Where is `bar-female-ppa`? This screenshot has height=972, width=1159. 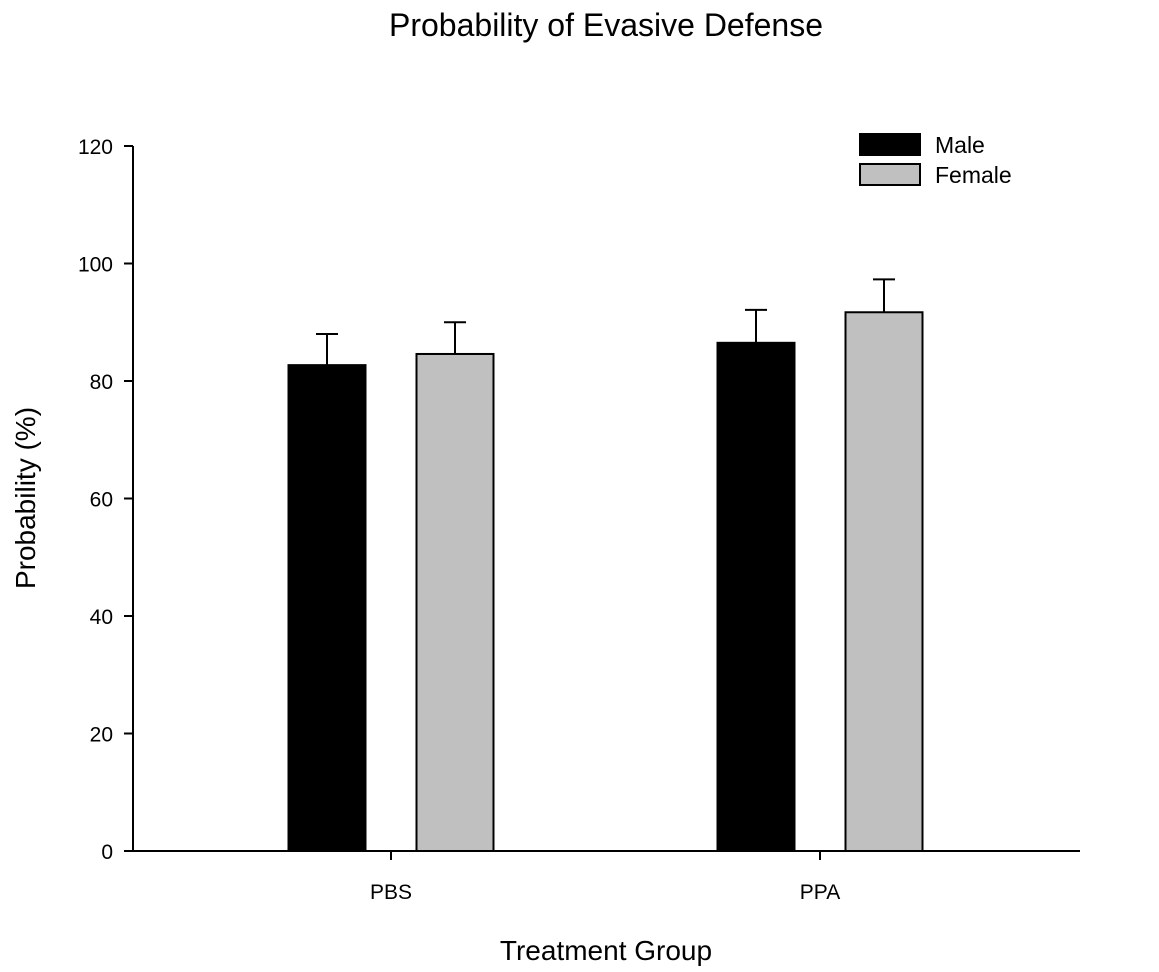 bar-female-ppa is located at coordinates (884, 581).